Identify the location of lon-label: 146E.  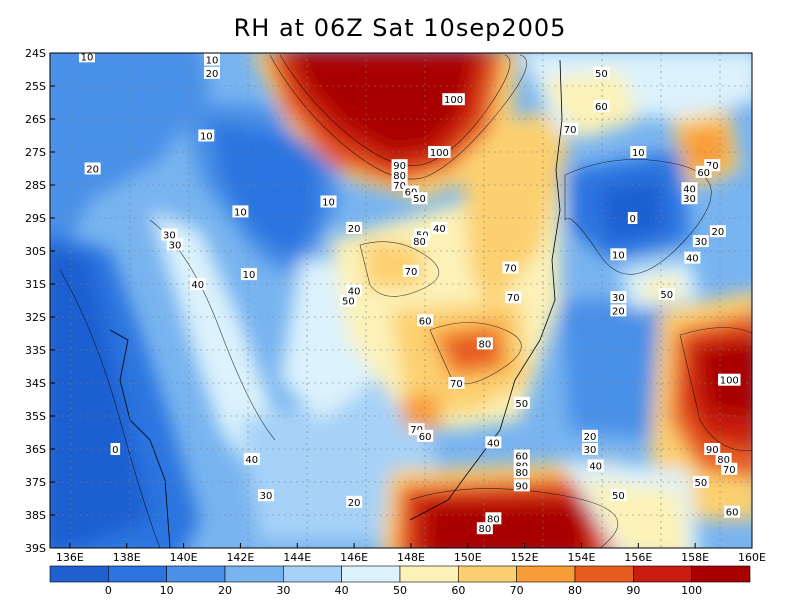
(354, 557).